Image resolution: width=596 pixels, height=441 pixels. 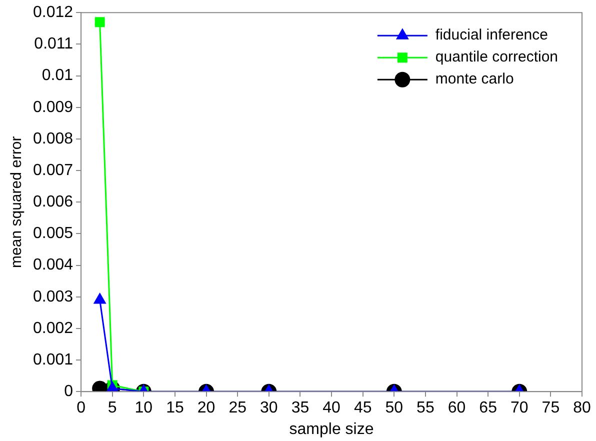 What do you see at coordinates (53, 265) in the screenshot?
I see `y-tick-label: 0.004` at bounding box center [53, 265].